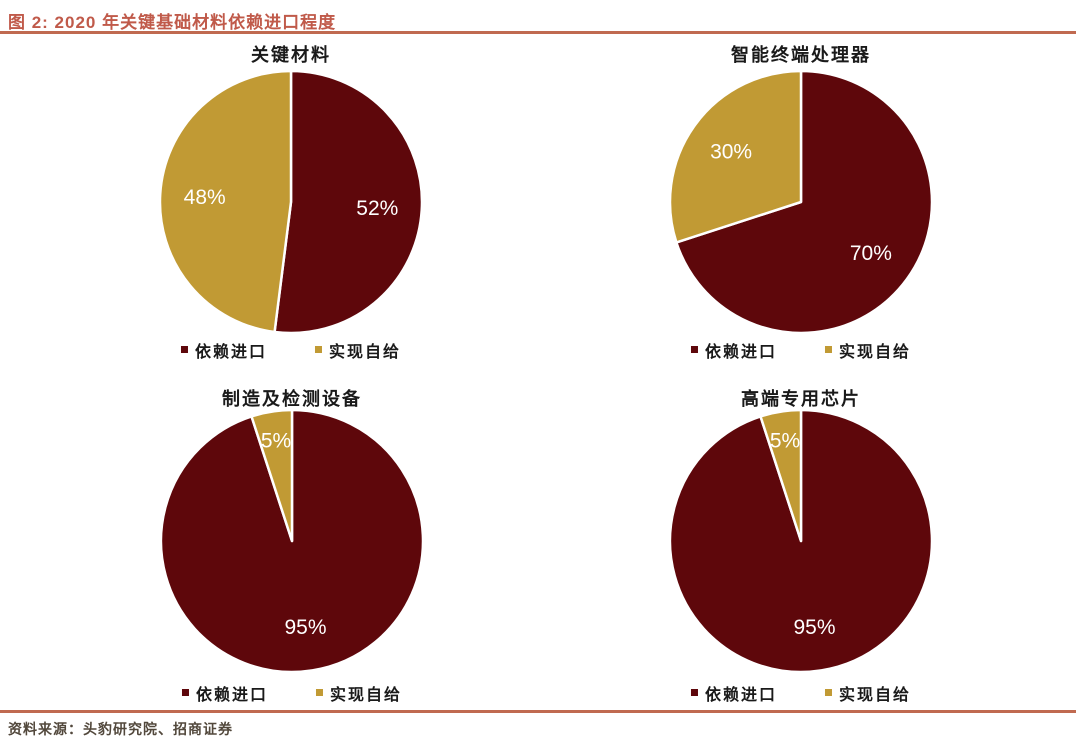 The height and width of the screenshot is (744, 1080). I want to click on chart-title: 关键材料, so click(291, 55).